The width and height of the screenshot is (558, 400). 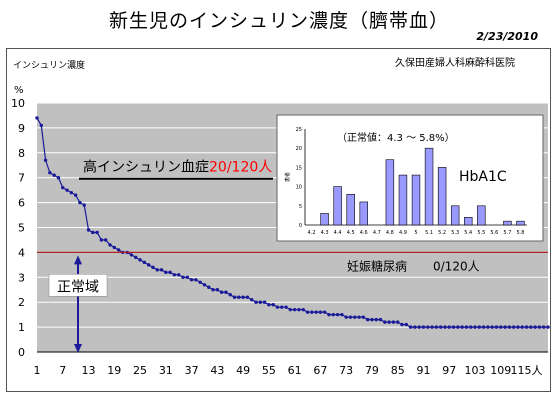 What do you see at coordinates (455, 62) in the screenshot?
I see `source-label: 久保田産婦人科麻酔科医院` at bounding box center [455, 62].